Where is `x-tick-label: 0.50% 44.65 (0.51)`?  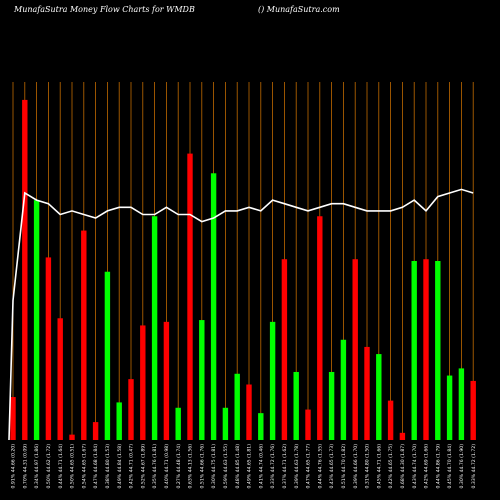 x-tick-label: 0.50% 44.65 (0.51) is located at coordinates (73, 466).